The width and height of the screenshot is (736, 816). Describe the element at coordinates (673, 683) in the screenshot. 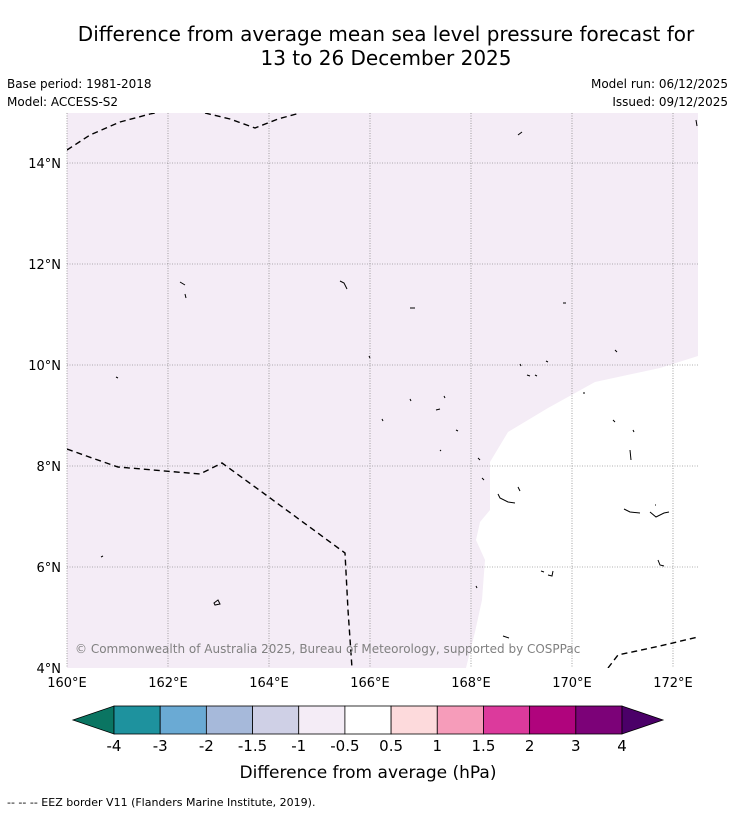

I see `lon-label: 172°E` at that location.